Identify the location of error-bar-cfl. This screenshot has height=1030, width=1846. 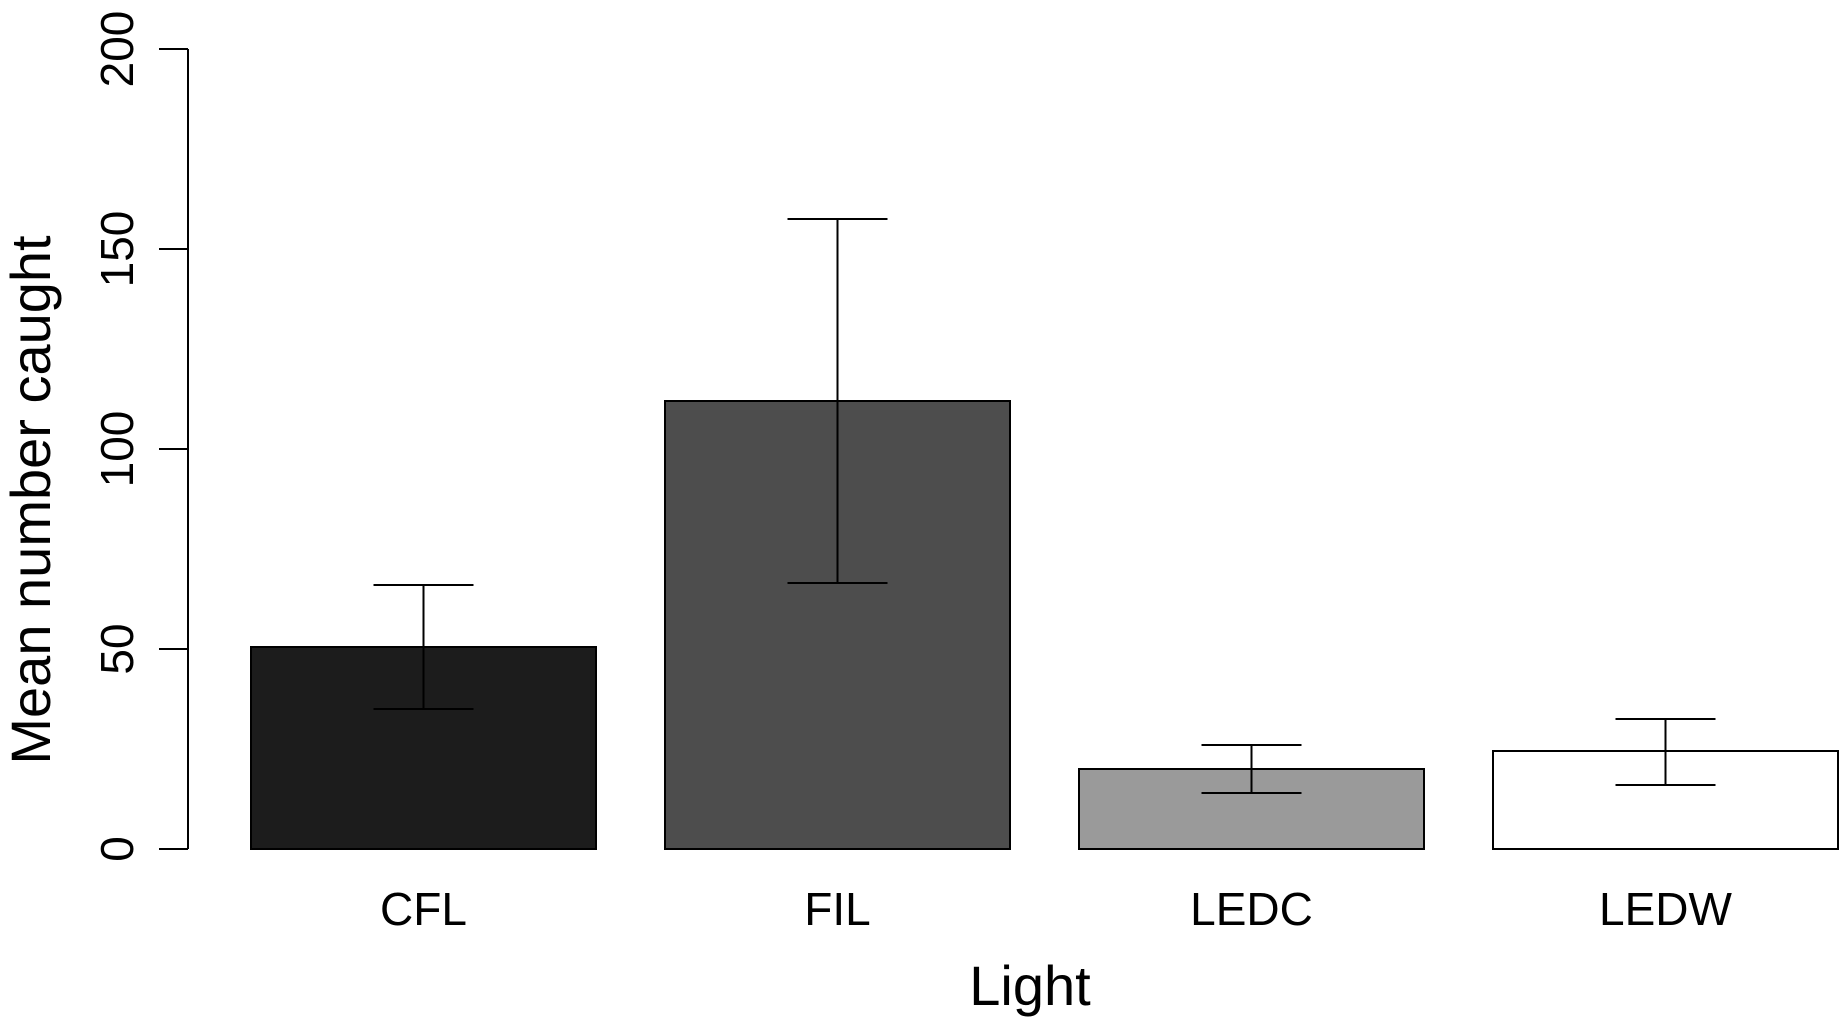
(423, 647).